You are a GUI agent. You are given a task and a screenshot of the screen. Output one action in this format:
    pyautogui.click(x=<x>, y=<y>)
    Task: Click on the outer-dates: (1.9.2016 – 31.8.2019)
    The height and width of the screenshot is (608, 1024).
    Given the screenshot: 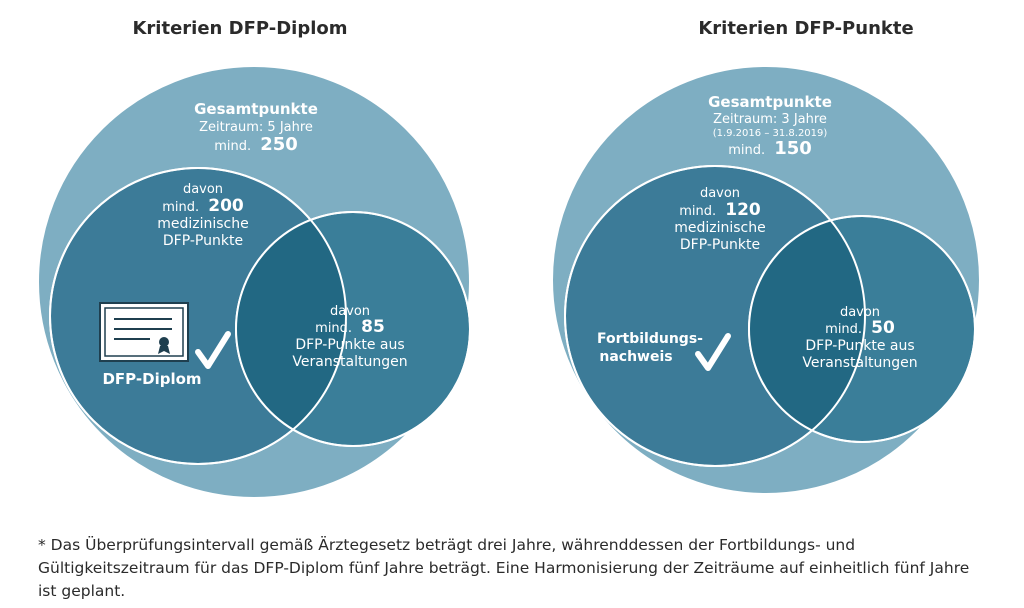 What is the action you would take?
    pyautogui.click(x=770, y=133)
    